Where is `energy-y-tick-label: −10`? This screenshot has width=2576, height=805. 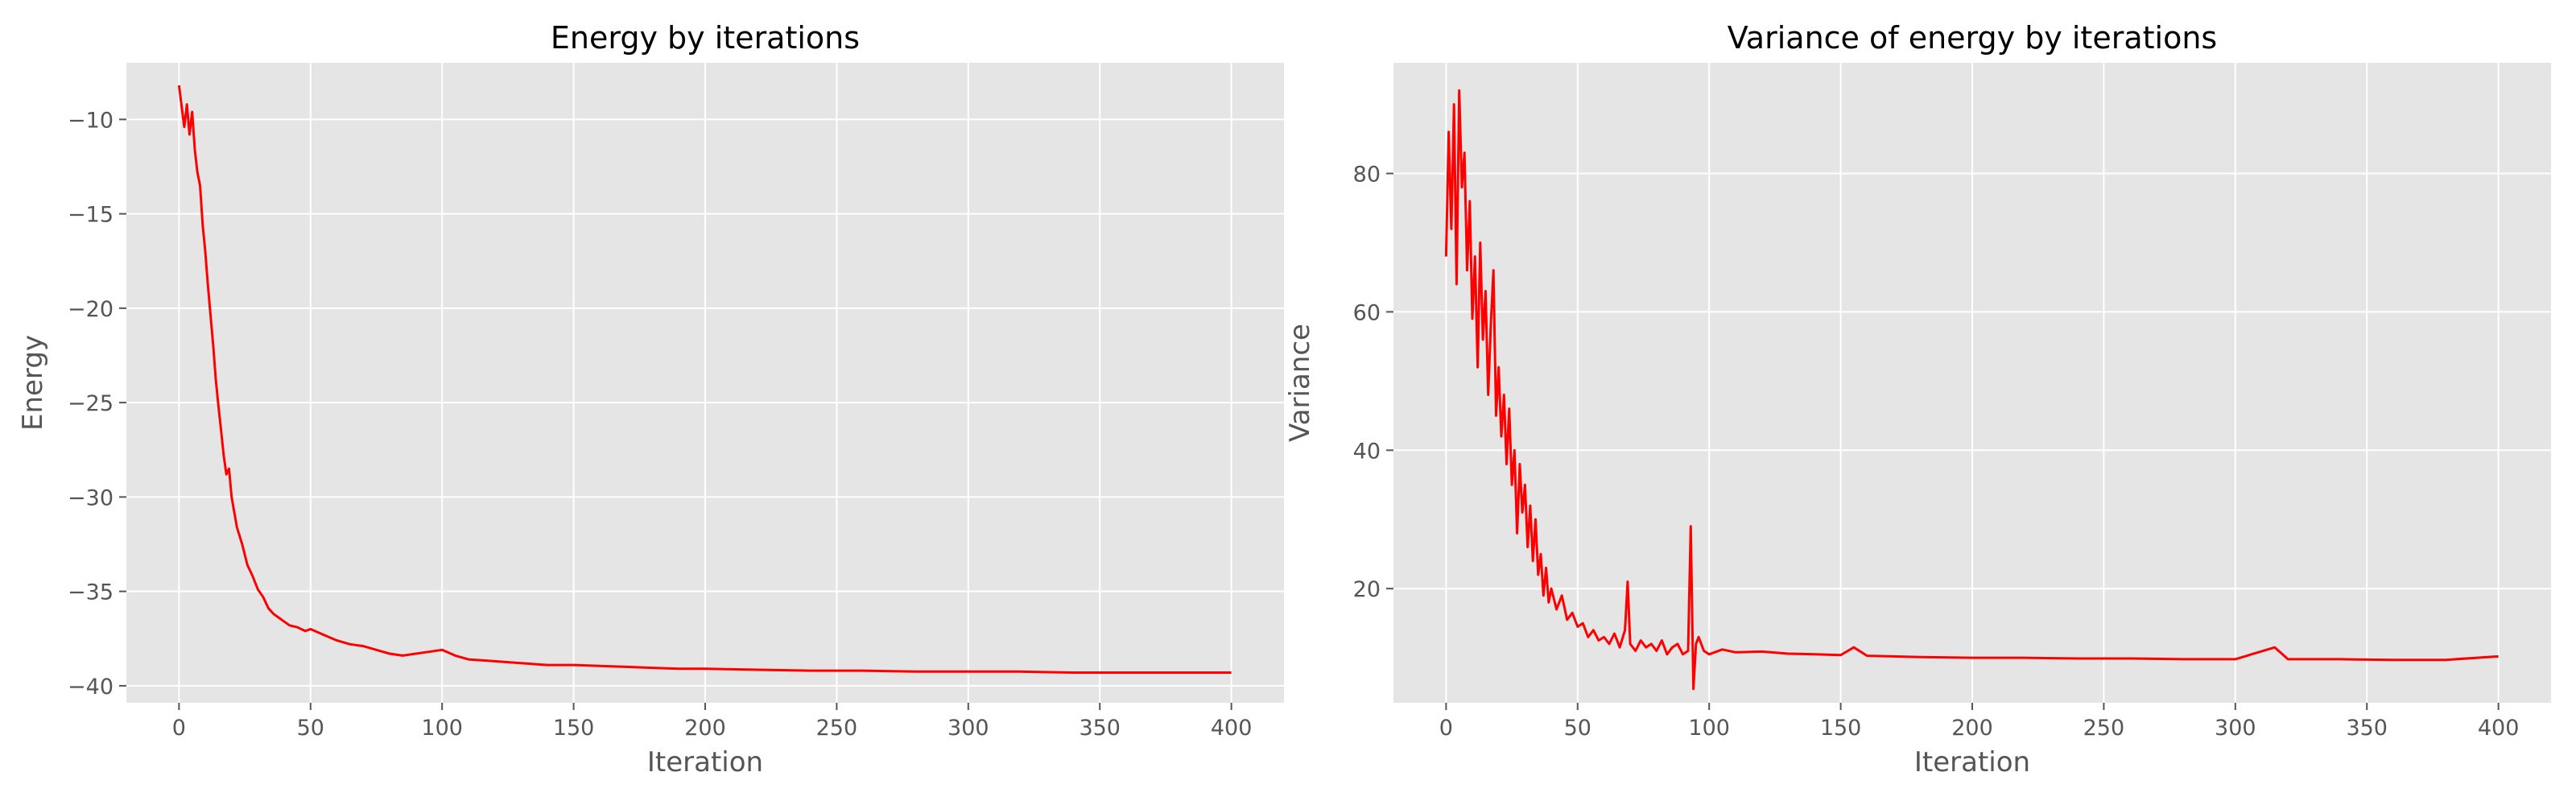
energy-y-tick-label: −10 is located at coordinates (91, 121).